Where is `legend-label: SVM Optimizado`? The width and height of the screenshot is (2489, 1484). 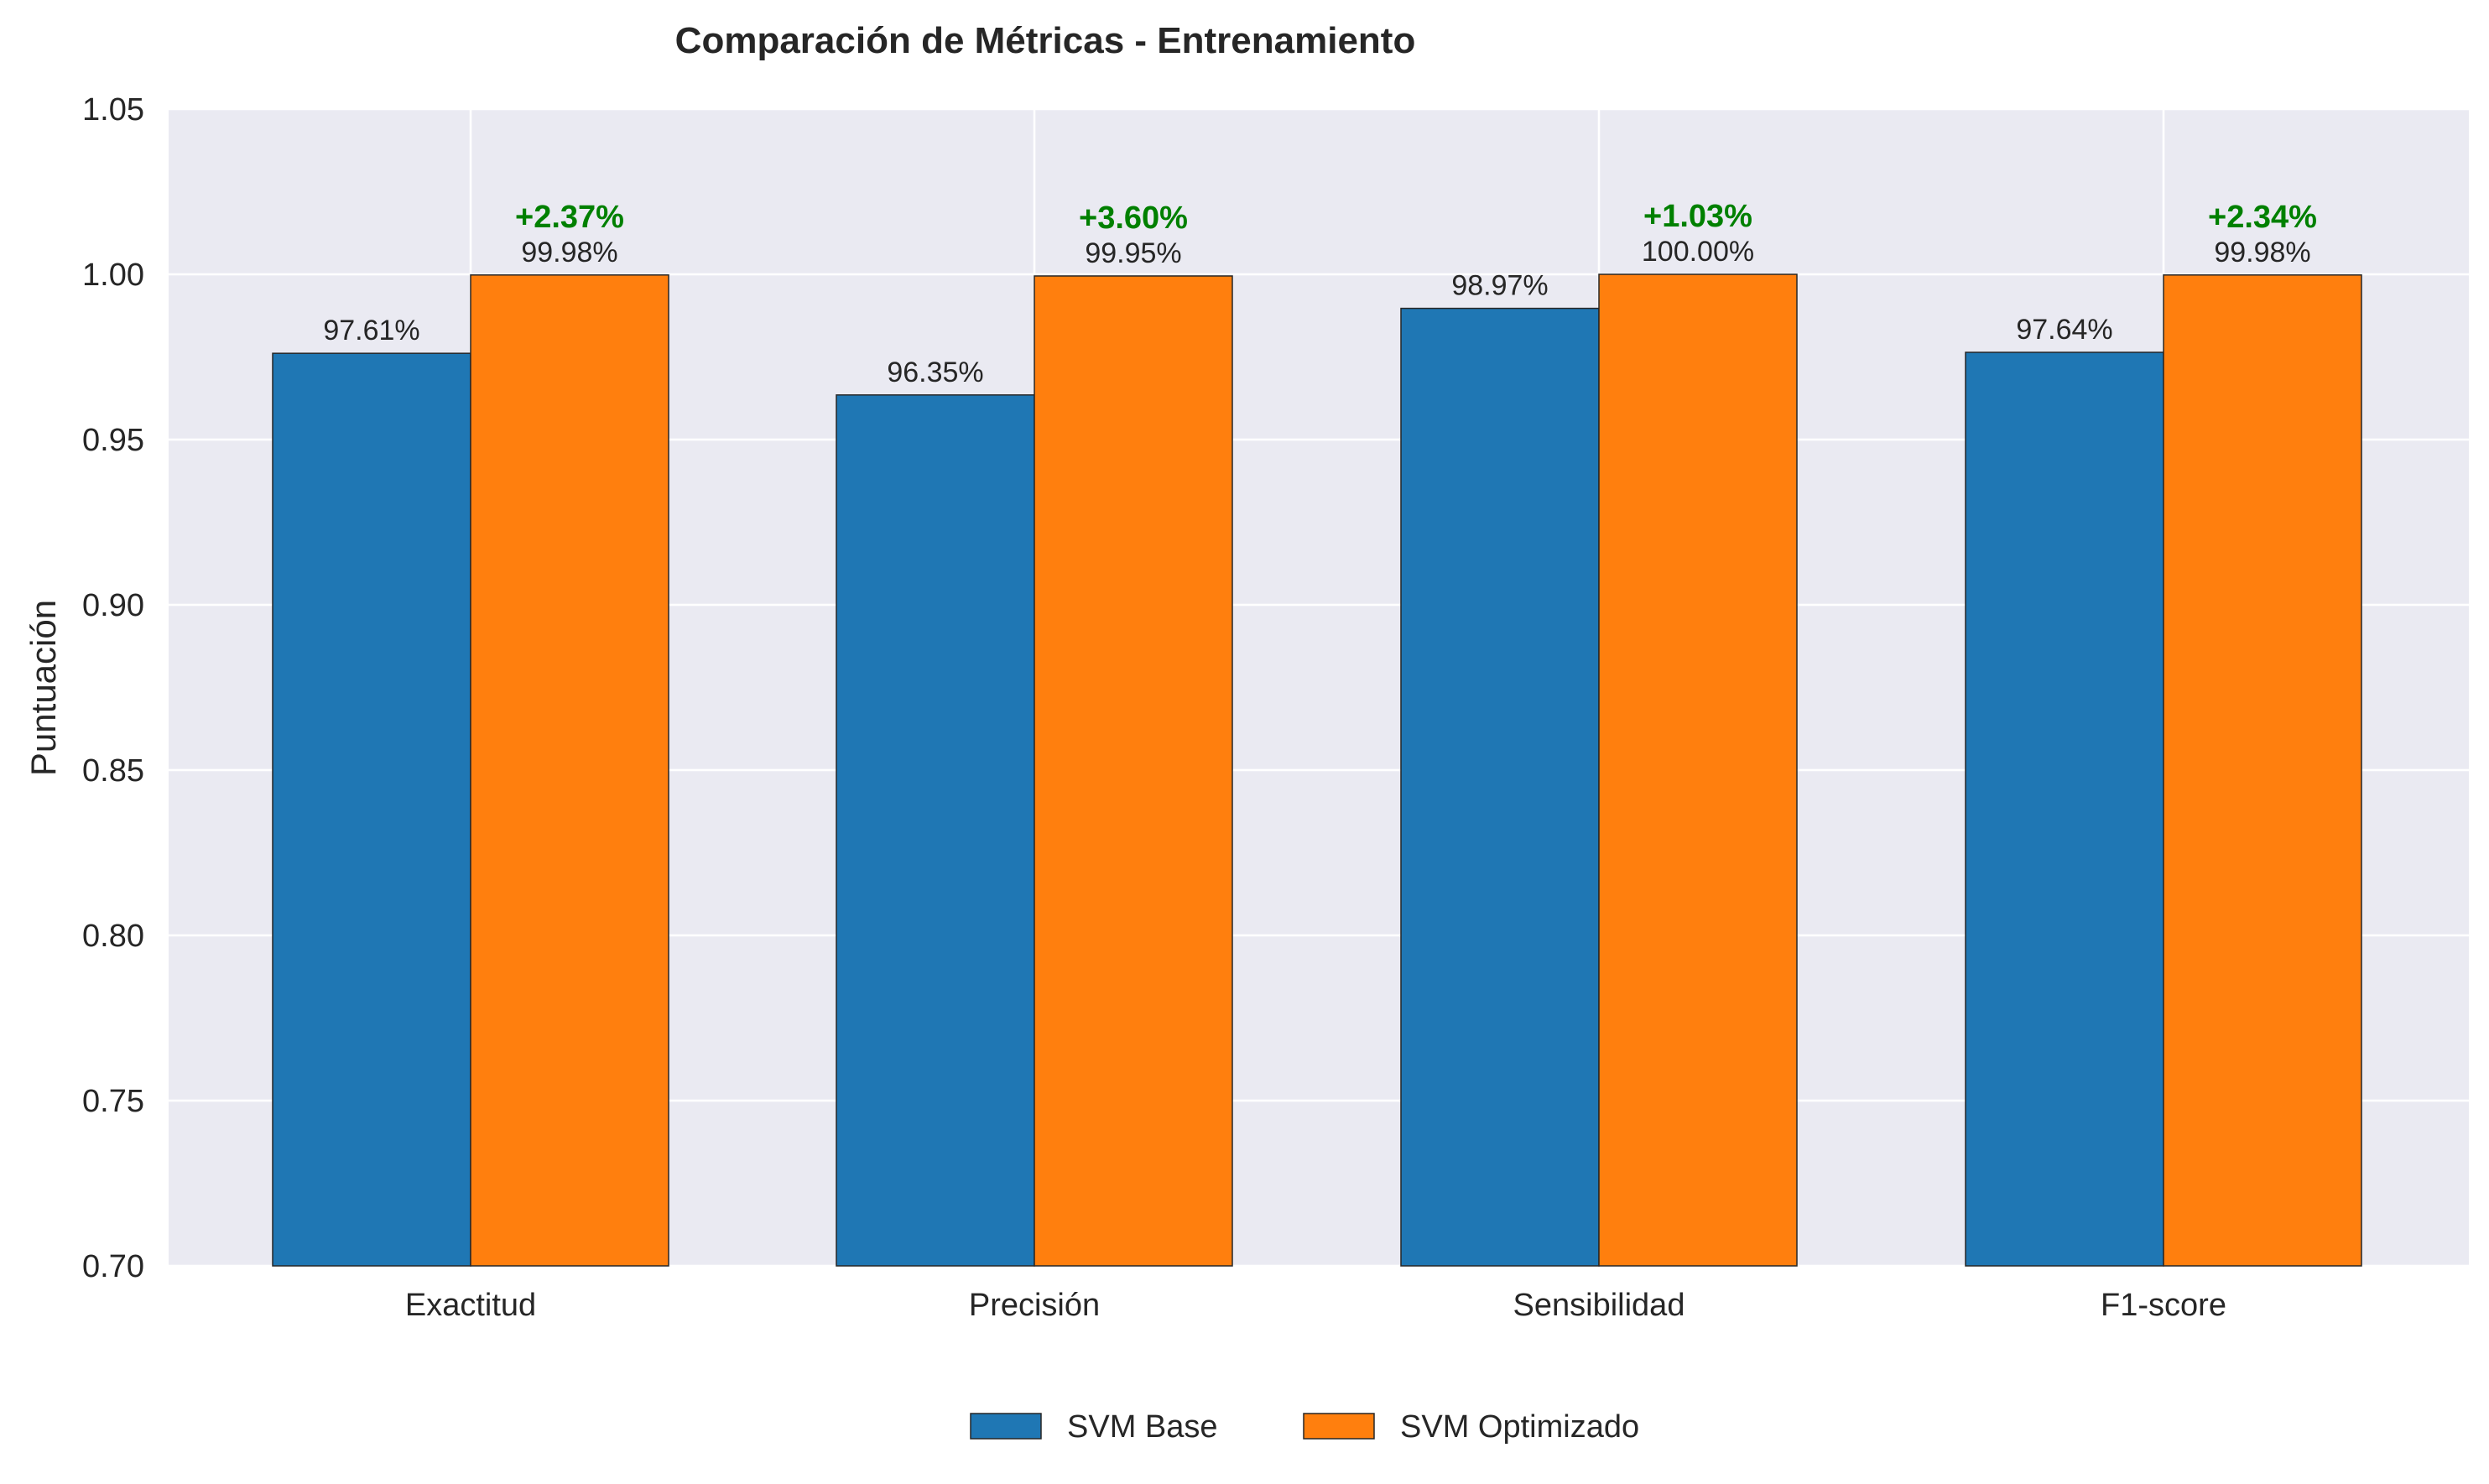 legend-label: SVM Optimizado is located at coordinates (1519, 1427).